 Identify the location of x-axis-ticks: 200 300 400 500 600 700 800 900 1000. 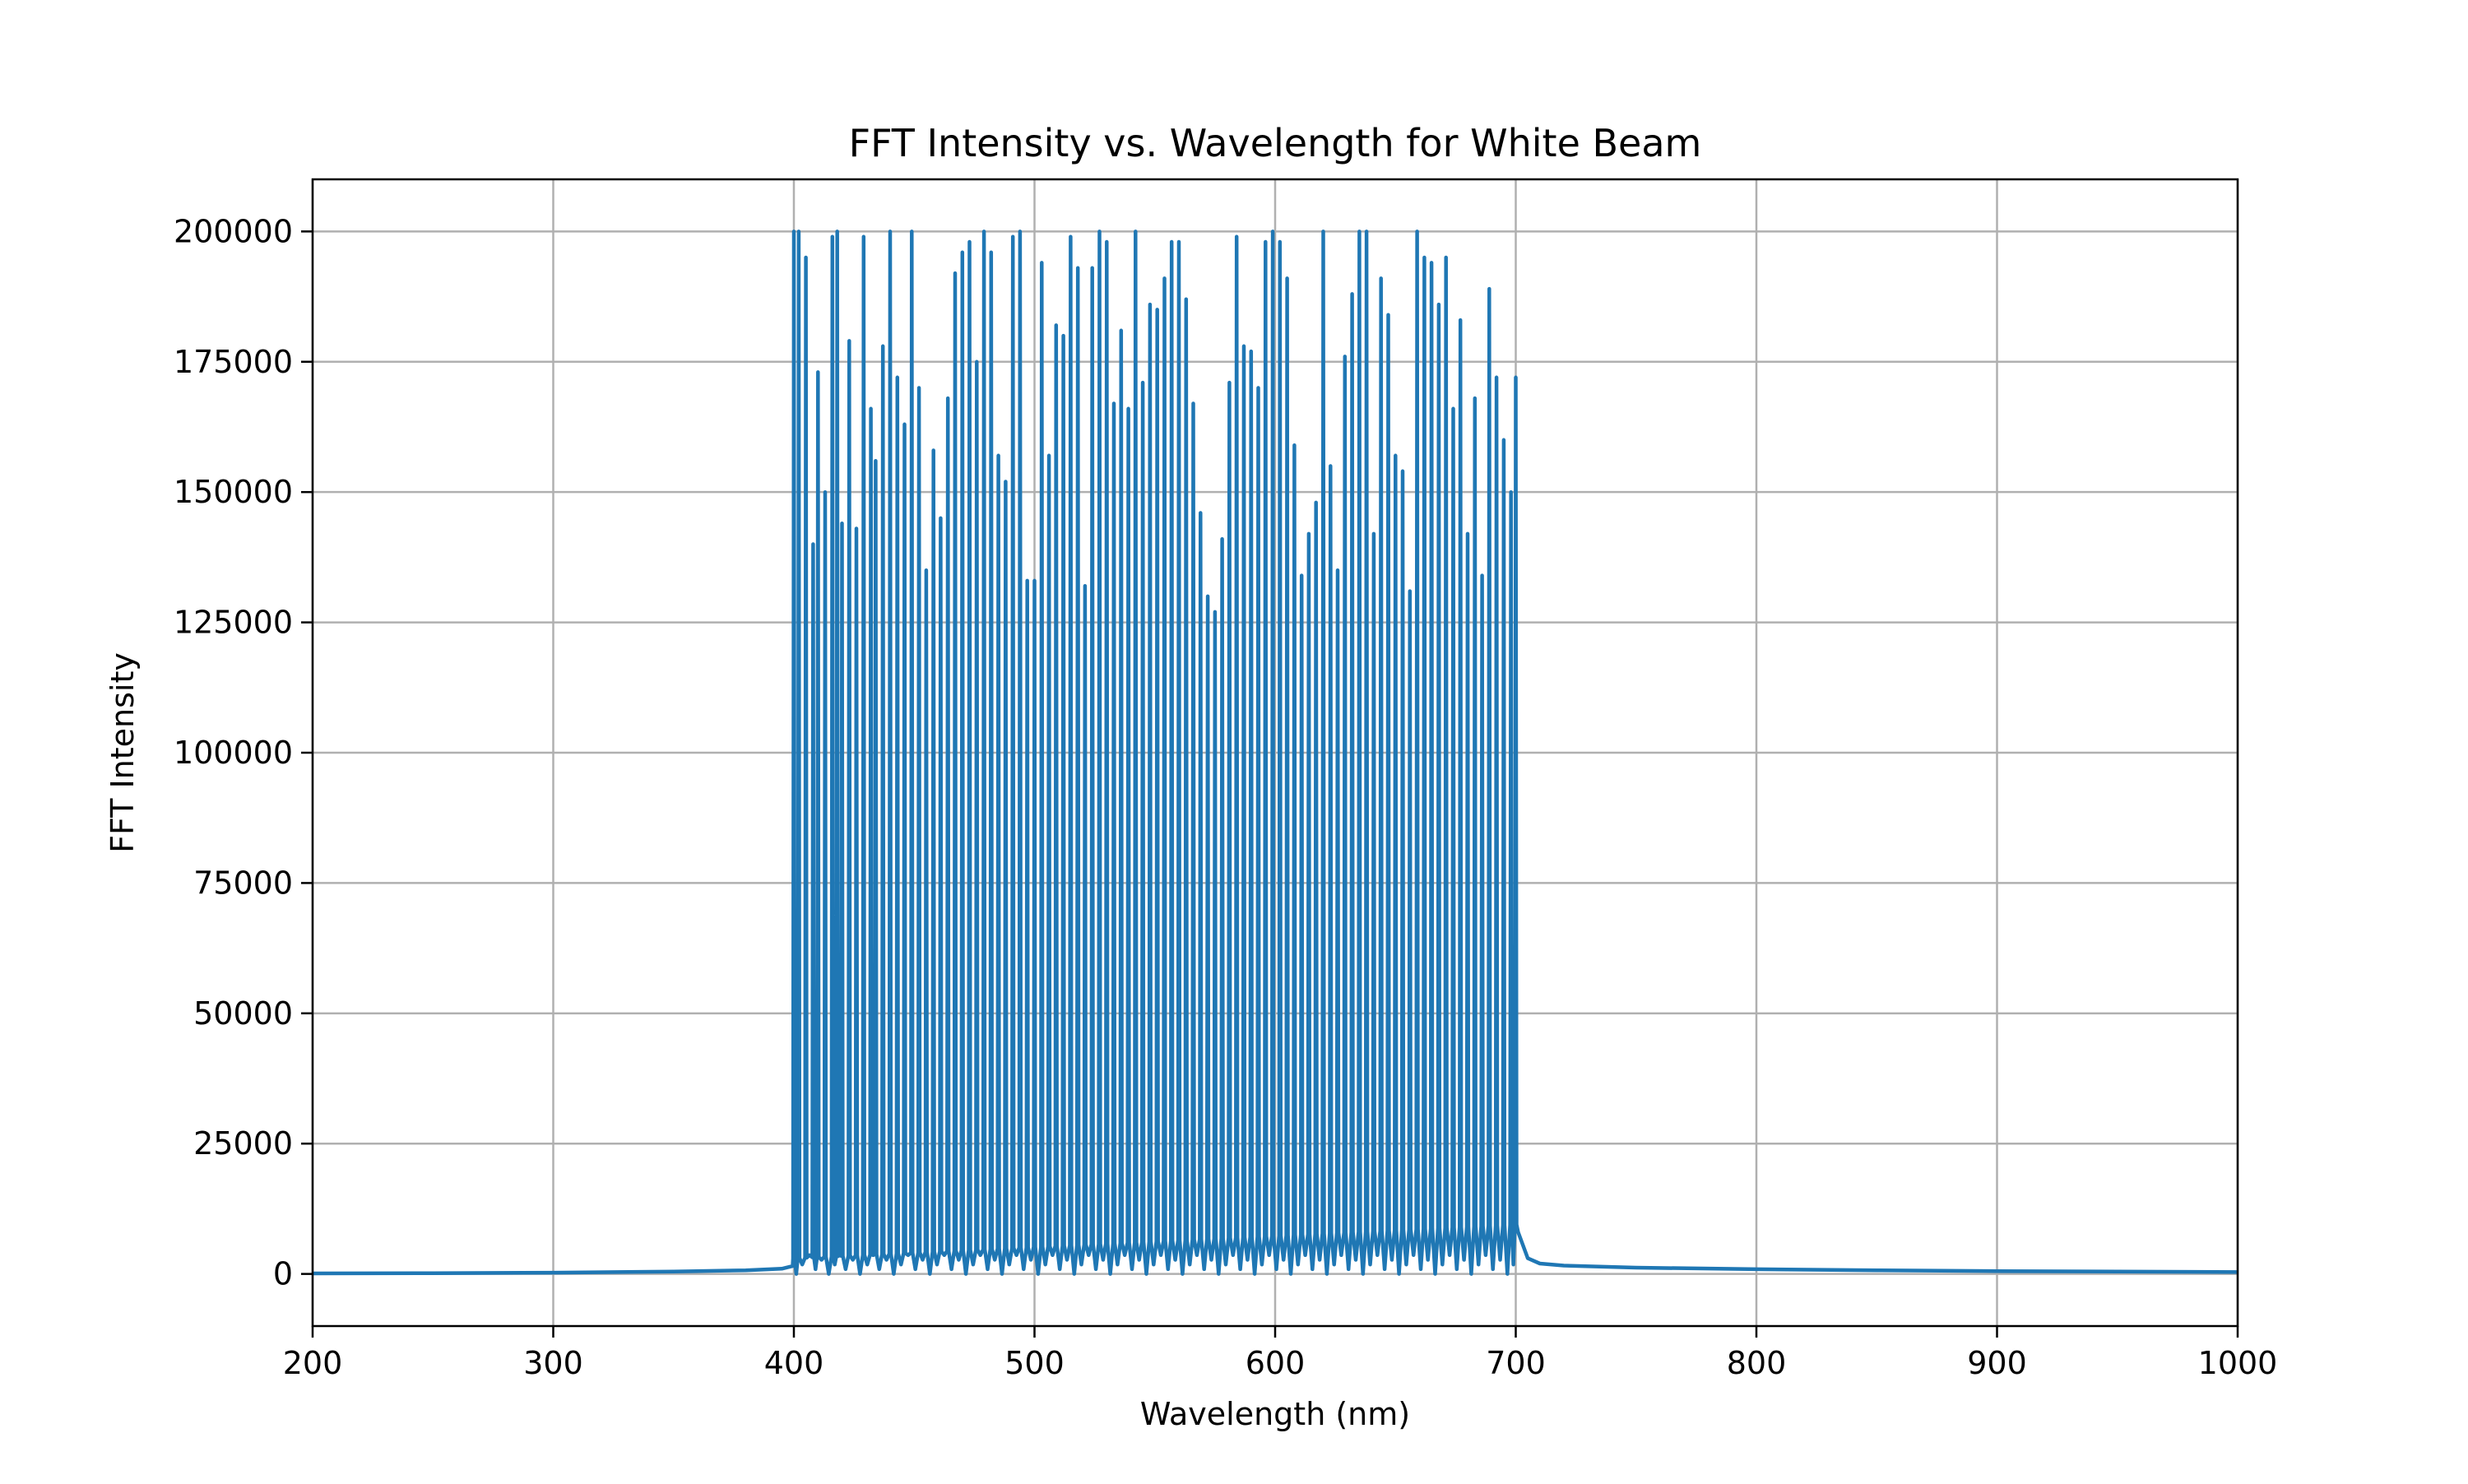
(1280, 1353).